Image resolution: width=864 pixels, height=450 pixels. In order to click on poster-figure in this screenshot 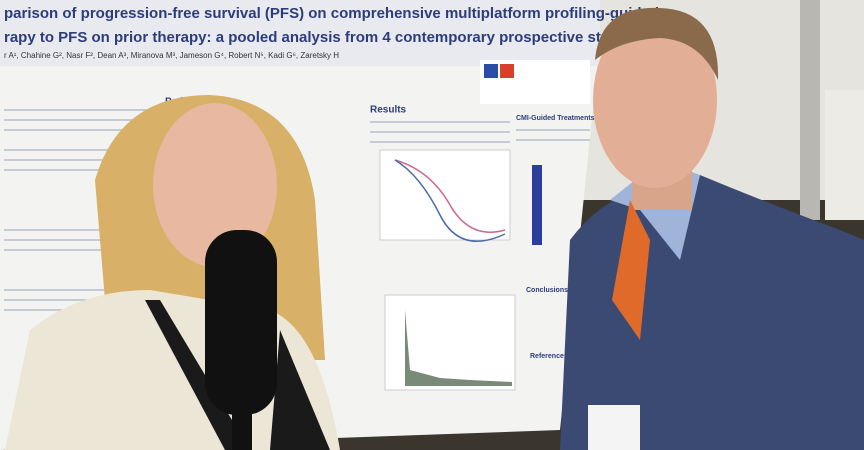, I will do `click(450, 342)`.